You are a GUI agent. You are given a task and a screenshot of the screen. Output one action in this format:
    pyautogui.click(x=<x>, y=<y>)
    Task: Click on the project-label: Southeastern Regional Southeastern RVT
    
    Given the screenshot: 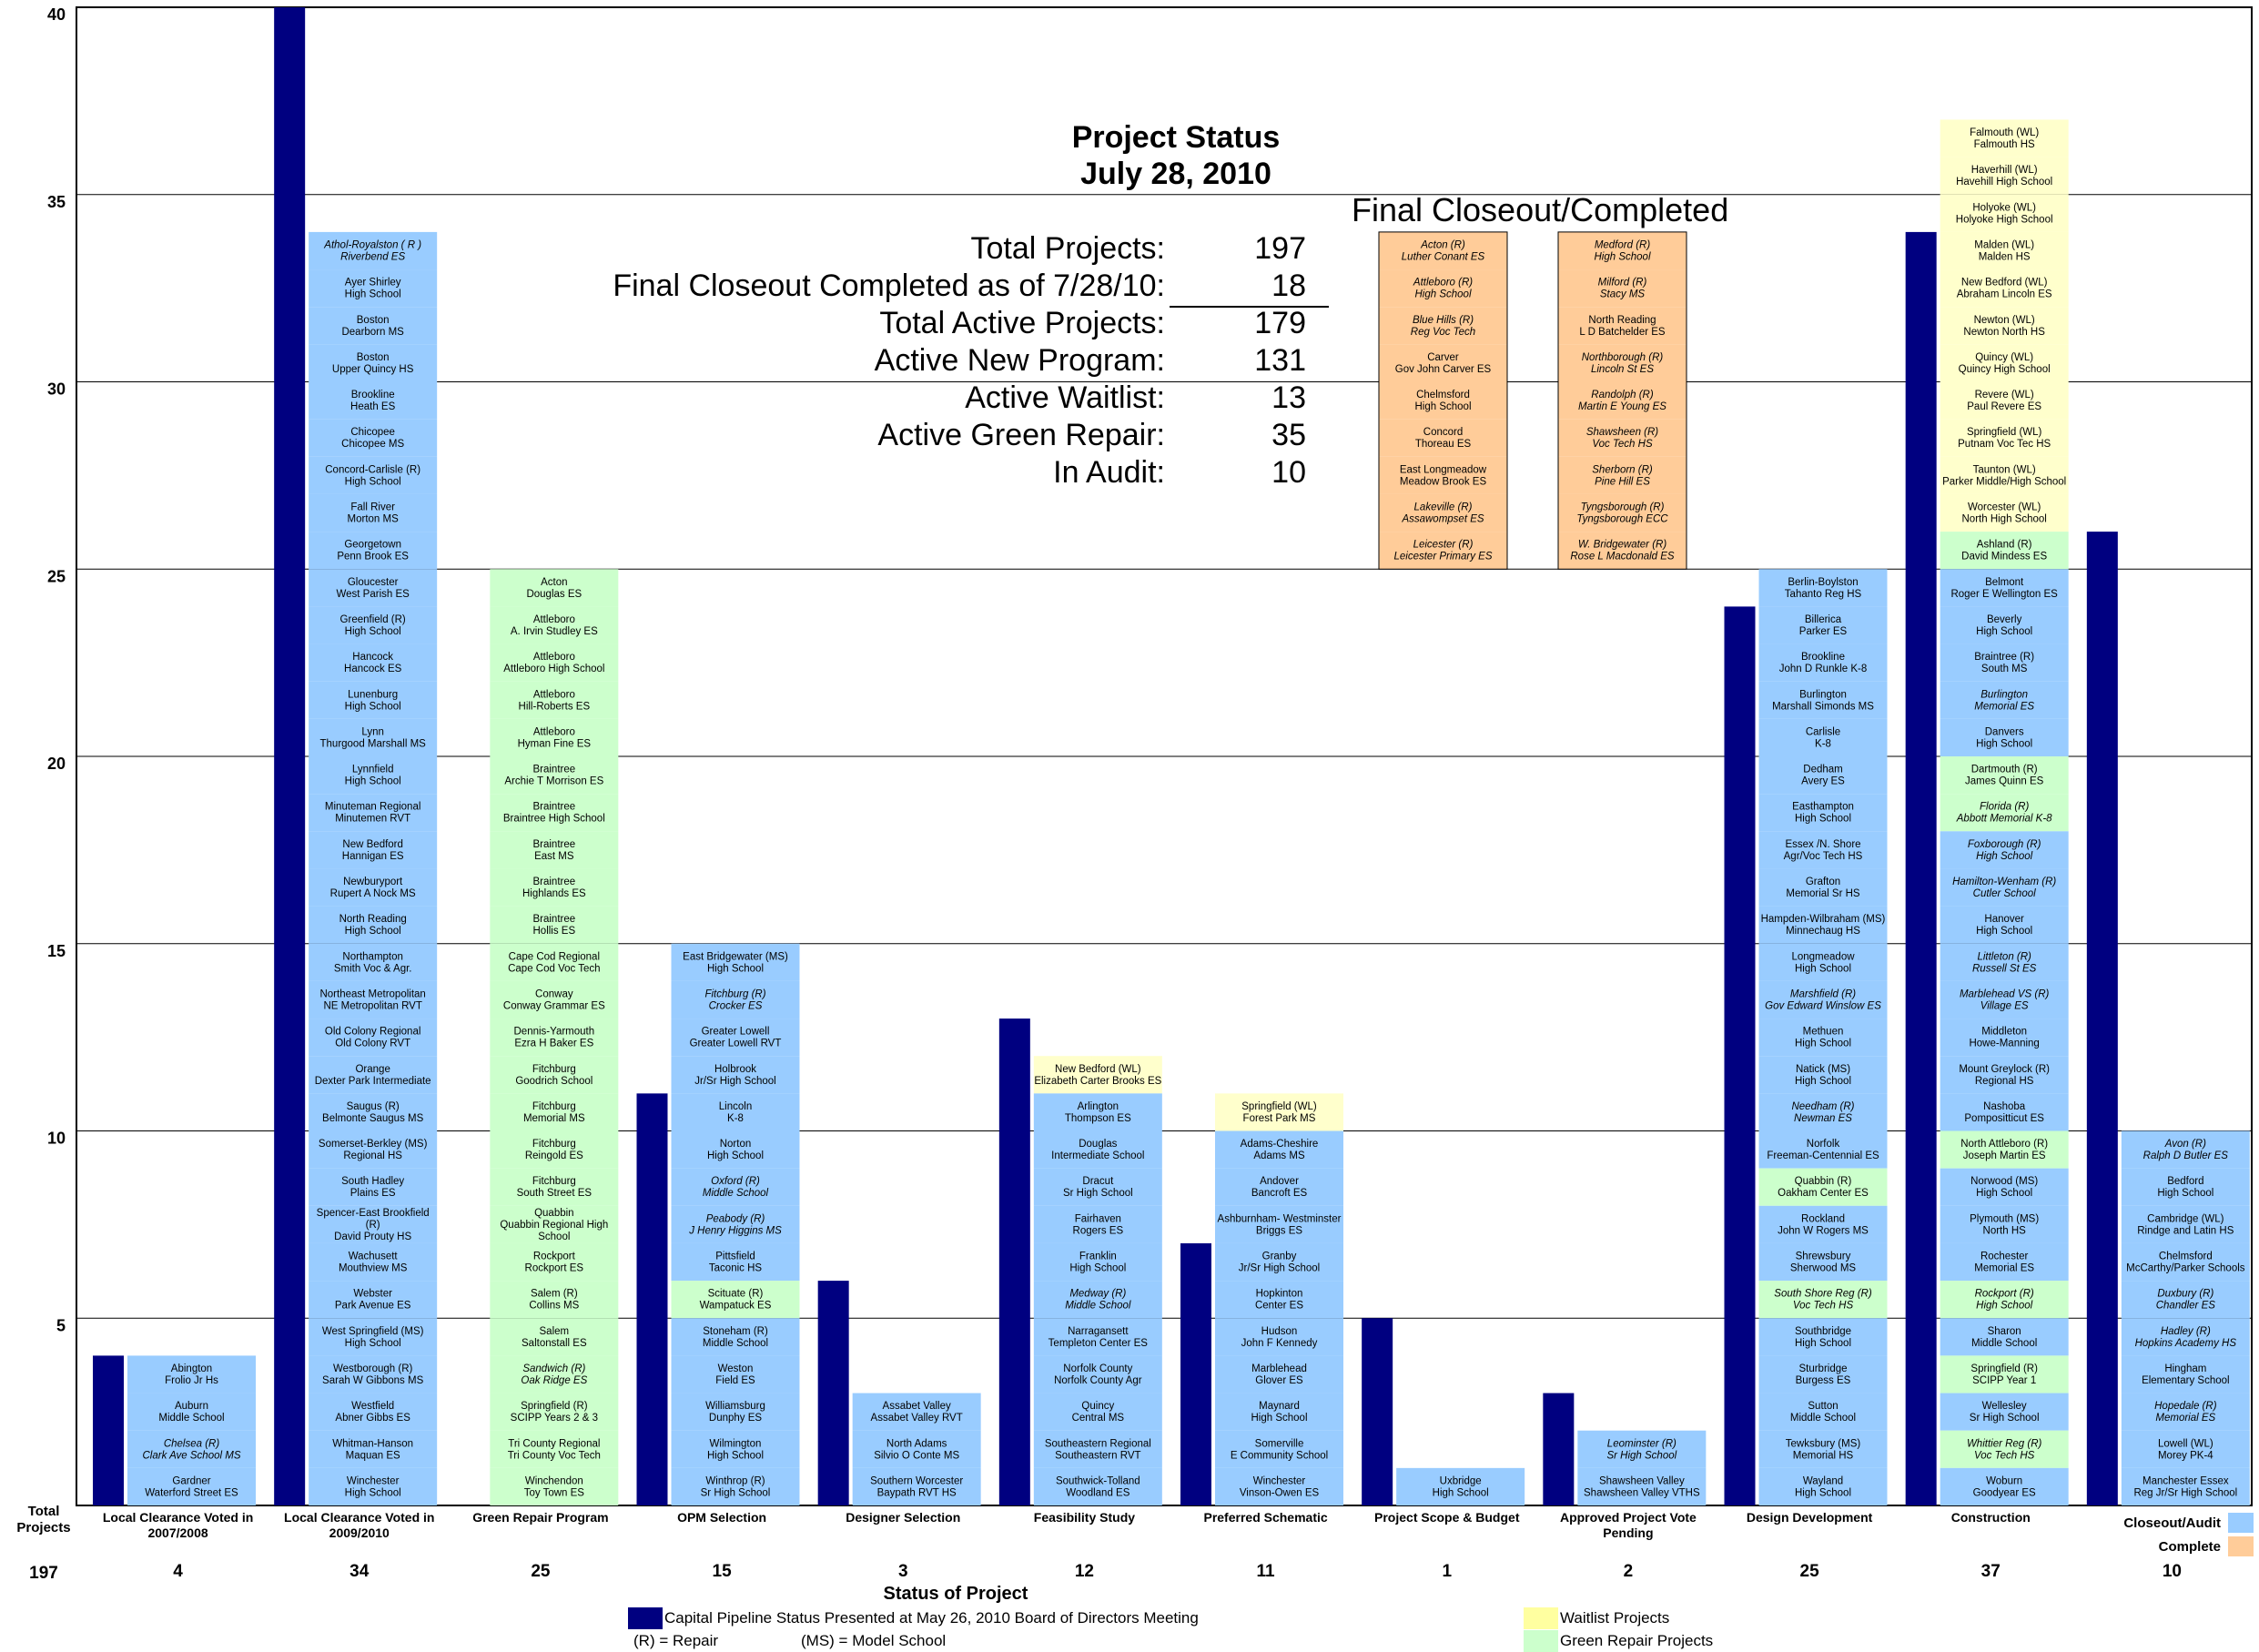 What is the action you would take?
    pyautogui.click(x=1098, y=1450)
    